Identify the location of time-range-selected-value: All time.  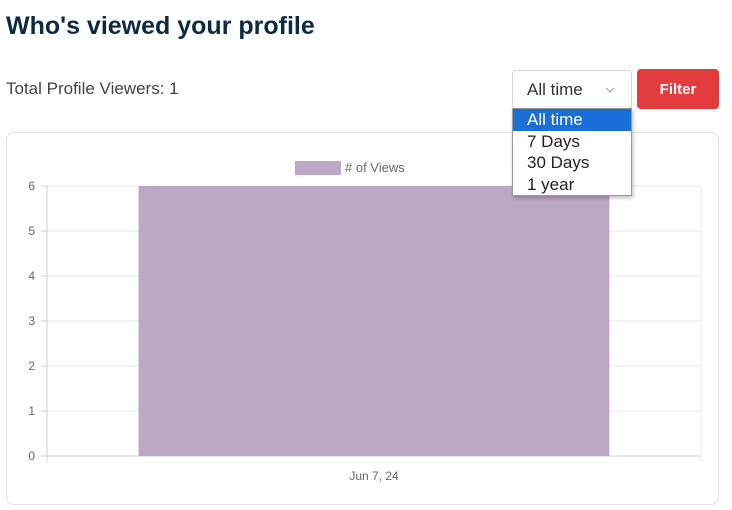
(555, 89).